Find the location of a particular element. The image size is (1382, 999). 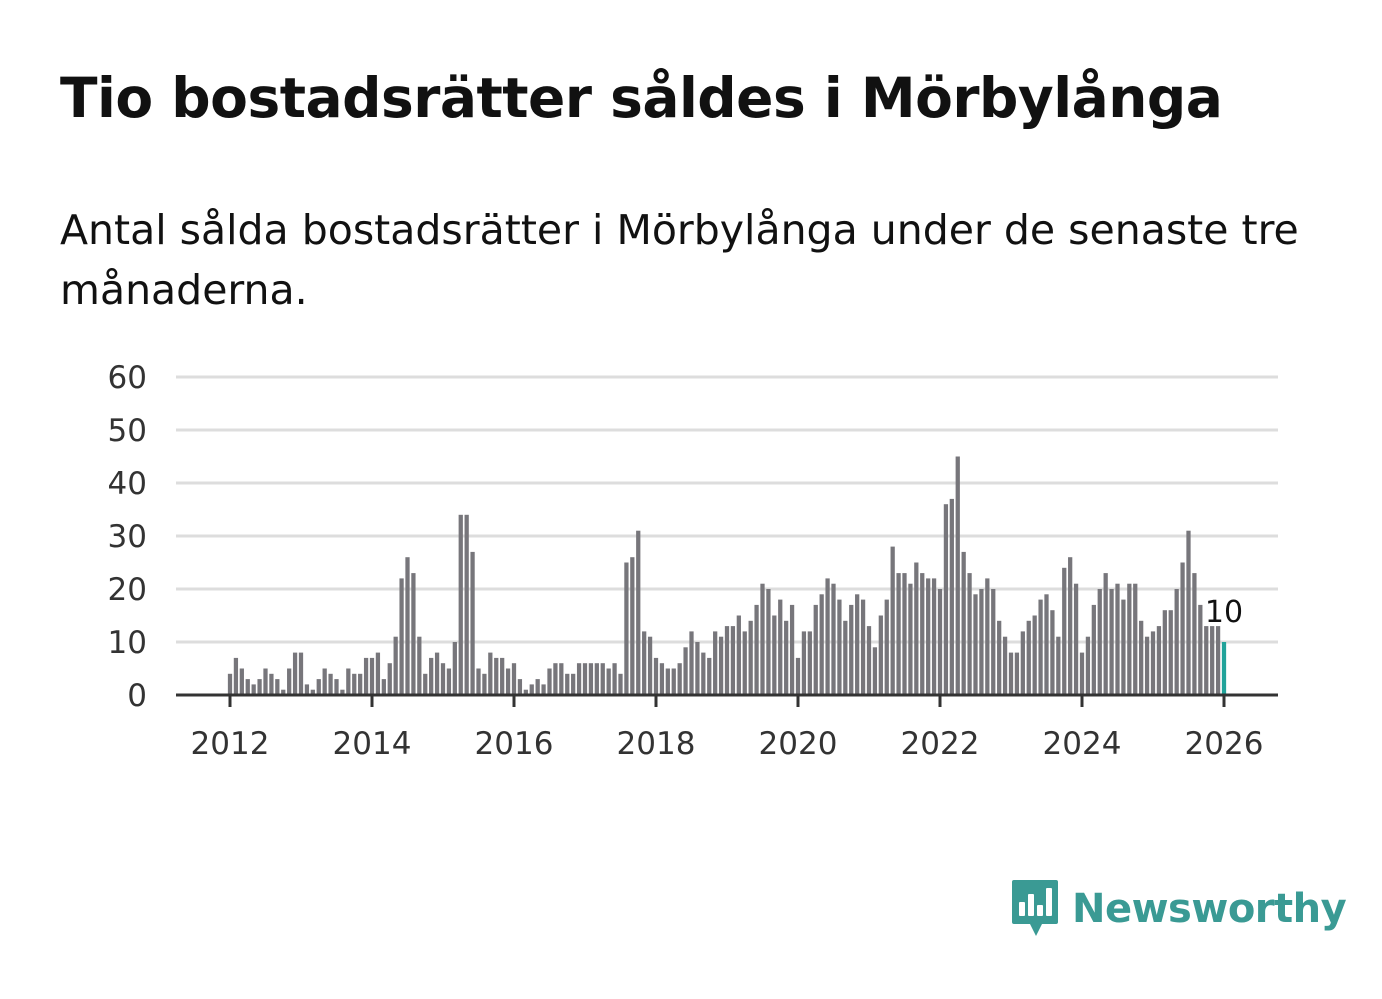

last-value-annotation: 10 is located at coordinates (1224, 612).